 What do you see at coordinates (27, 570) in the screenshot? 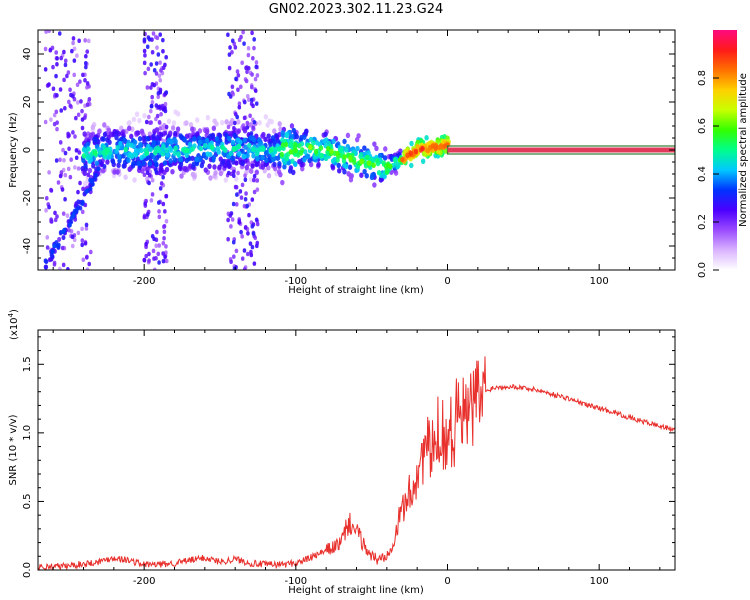
I see `snr-y-tick-label: 0.0` at bounding box center [27, 570].